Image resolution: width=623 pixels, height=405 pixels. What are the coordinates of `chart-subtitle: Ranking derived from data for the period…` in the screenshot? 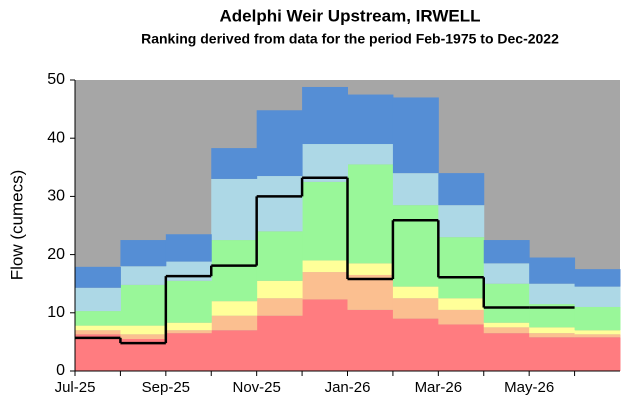 It's located at (350, 39).